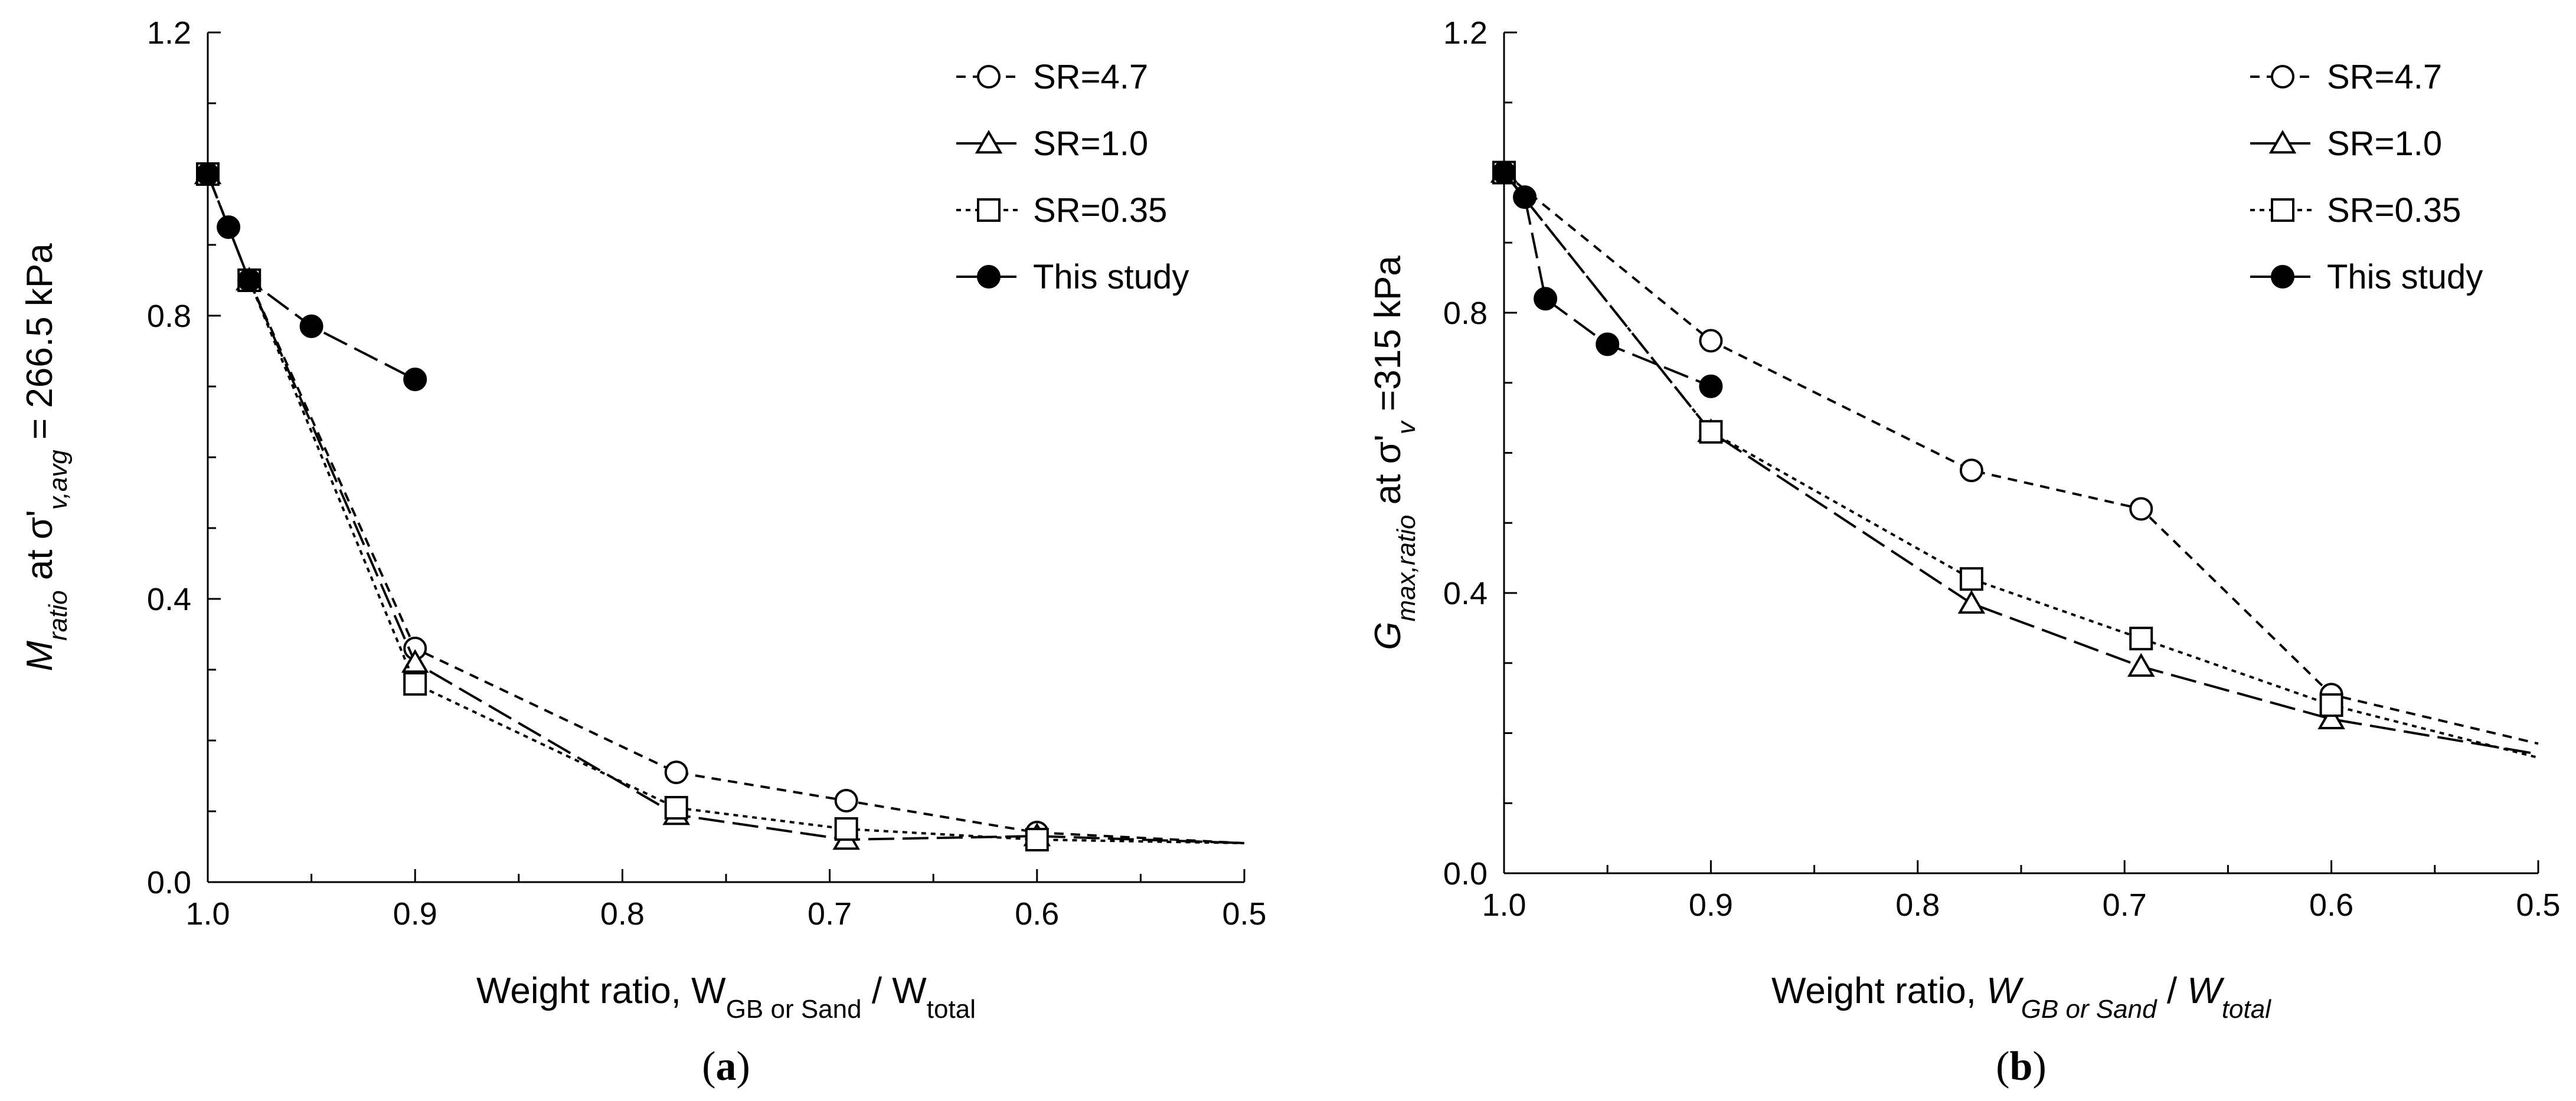  Describe the element at coordinates (46, 457) in the screenshot. I see `y-axis-title: Mratio at σ'v,avg = 266.5 kPa` at that location.